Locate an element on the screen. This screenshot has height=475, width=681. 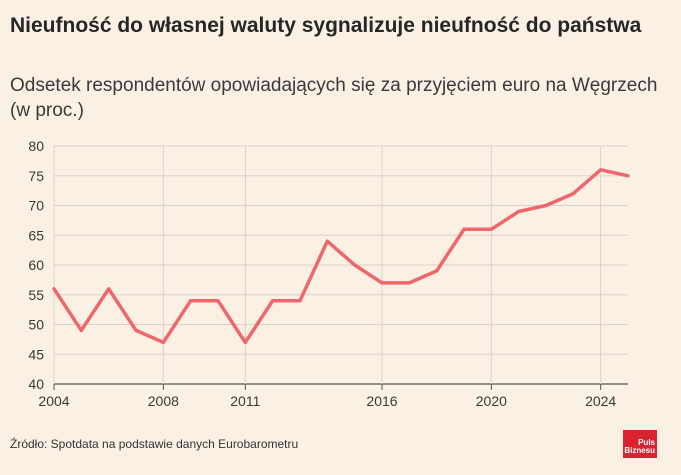
y-tick-label: 80 is located at coordinates (36, 146).